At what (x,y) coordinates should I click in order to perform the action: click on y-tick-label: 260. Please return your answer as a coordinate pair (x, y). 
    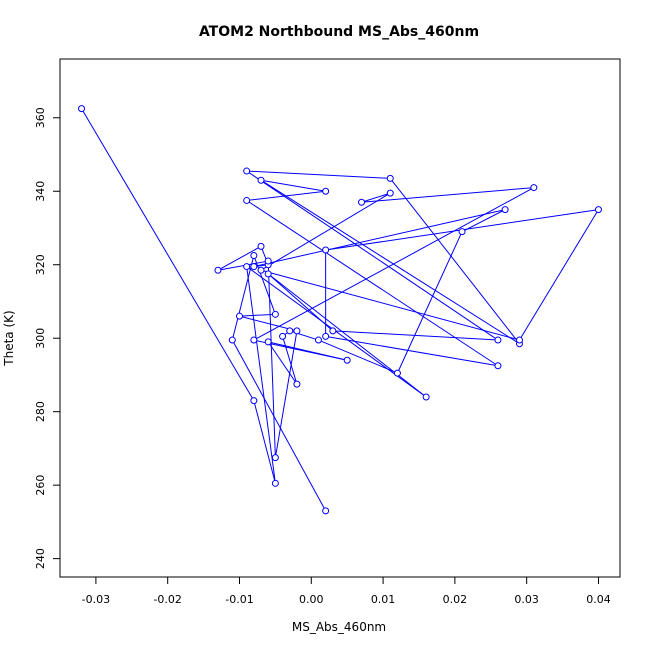
    Looking at the image, I should click on (40, 485).